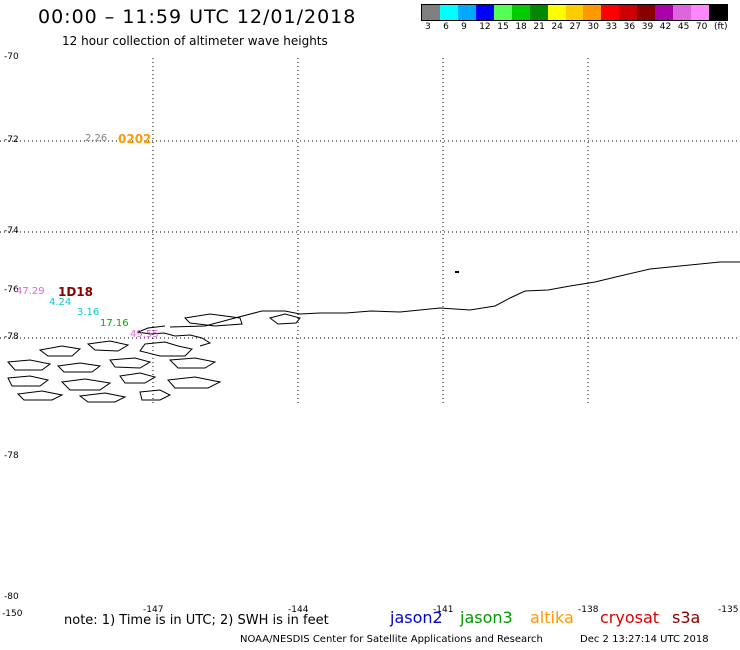 This screenshot has height=650, width=740. I want to click on color-scale-label: 70, so click(701, 27).